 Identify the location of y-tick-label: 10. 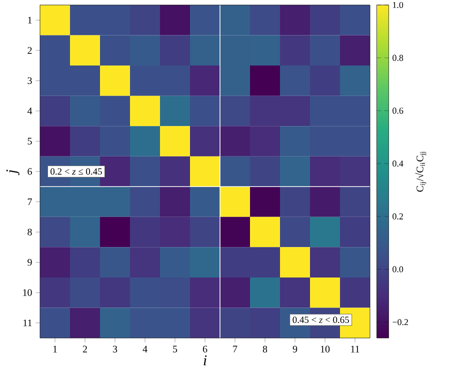
(27, 292).